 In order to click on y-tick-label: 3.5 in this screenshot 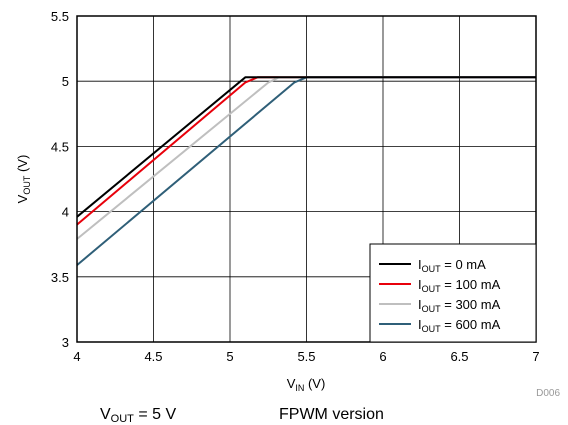, I will do `click(60, 277)`.